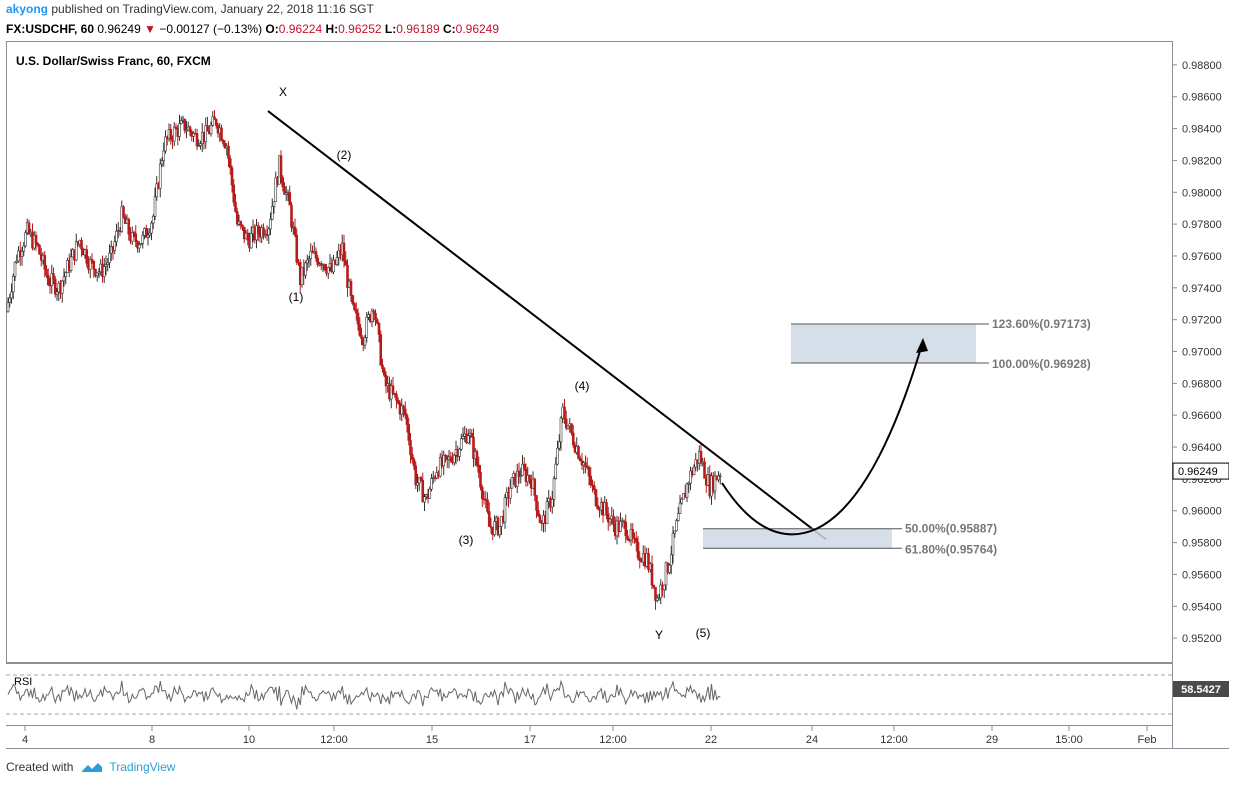  Describe the element at coordinates (27, 9) in the screenshot. I see `author-name: akyong` at that location.